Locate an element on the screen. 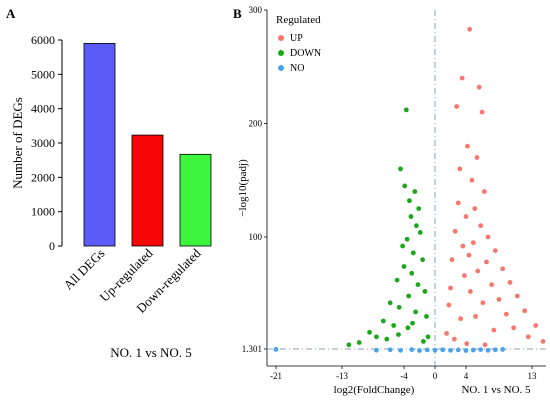  bar-x-axis-label: NO. 1 vs NO. 5 is located at coordinates (151, 352).